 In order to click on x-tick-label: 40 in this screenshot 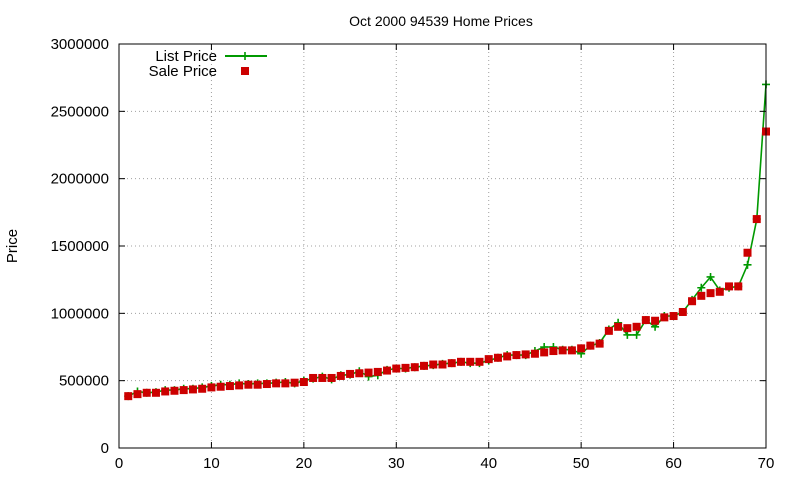, I will do `click(488, 463)`.